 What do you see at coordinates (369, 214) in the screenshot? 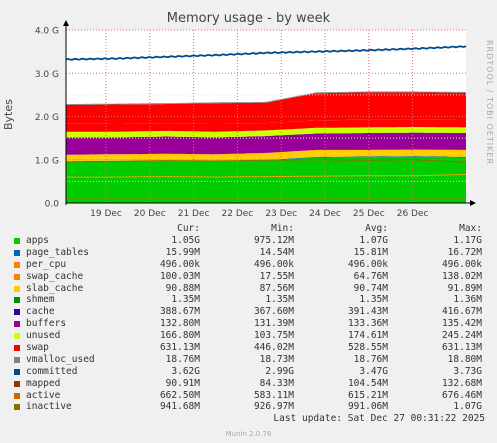
I see `x-tick-label: 25 Dec` at bounding box center [369, 214].